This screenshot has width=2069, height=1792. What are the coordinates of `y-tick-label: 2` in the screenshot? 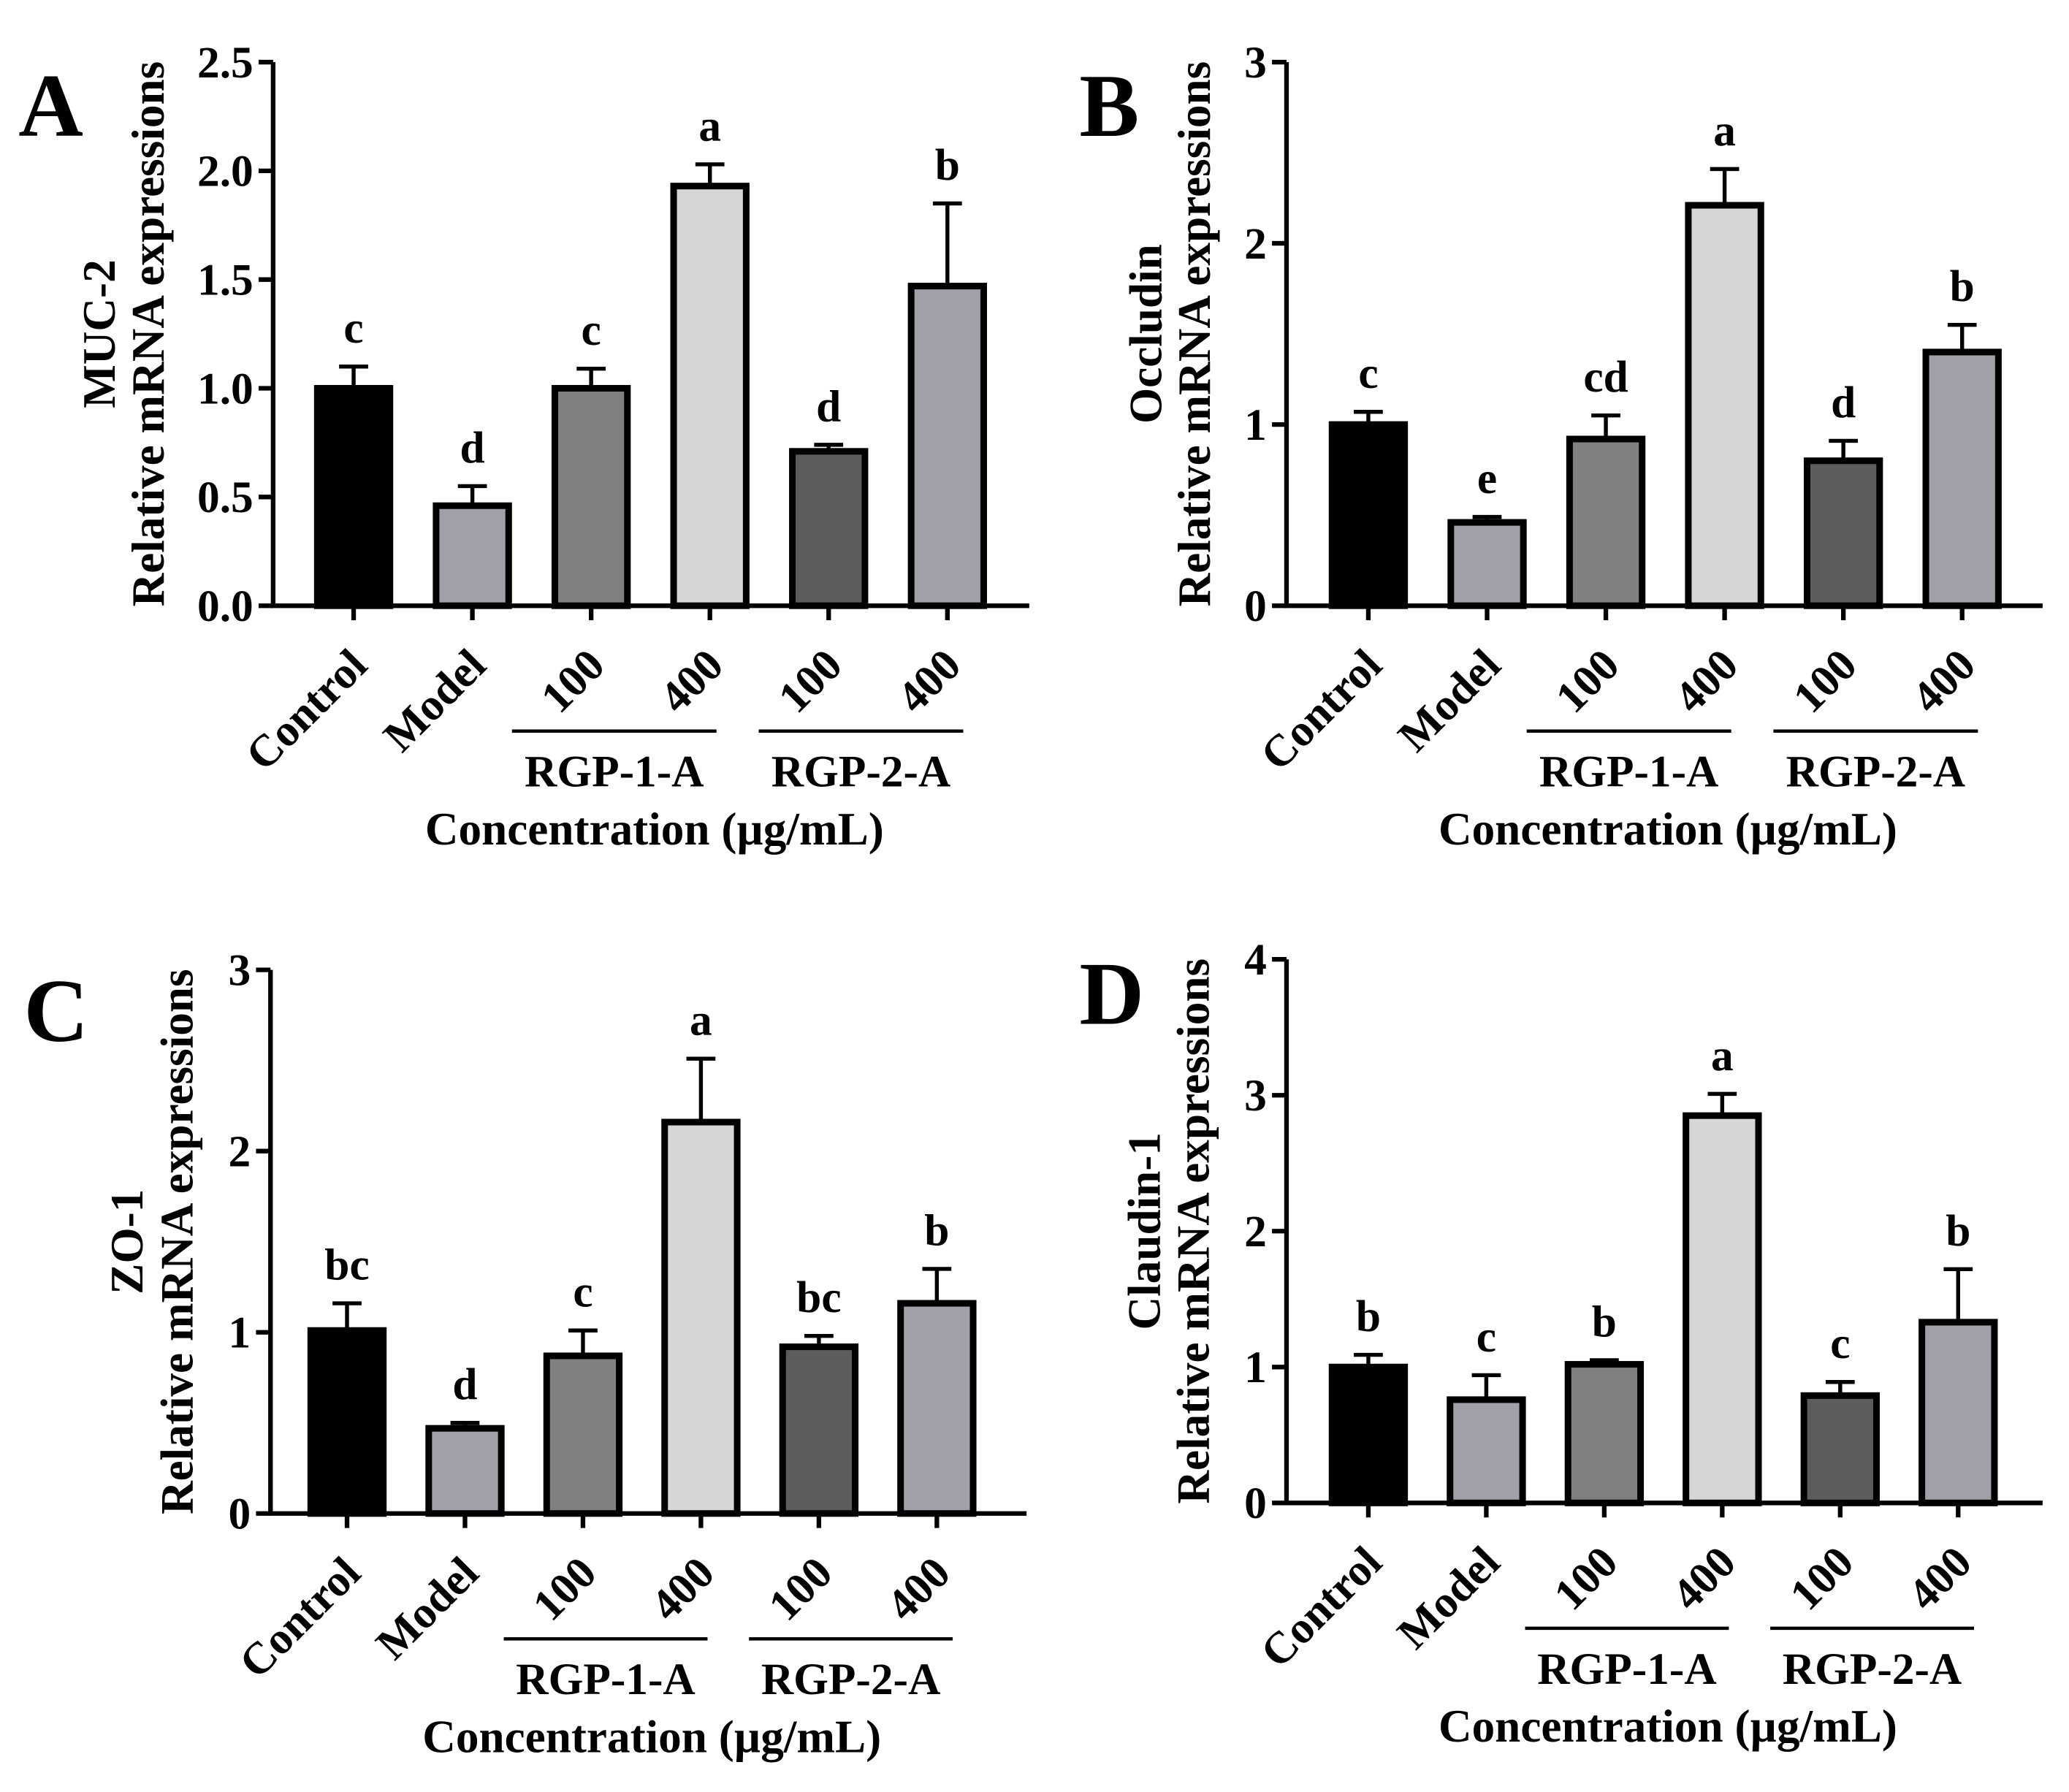 It's located at (1255, 244).